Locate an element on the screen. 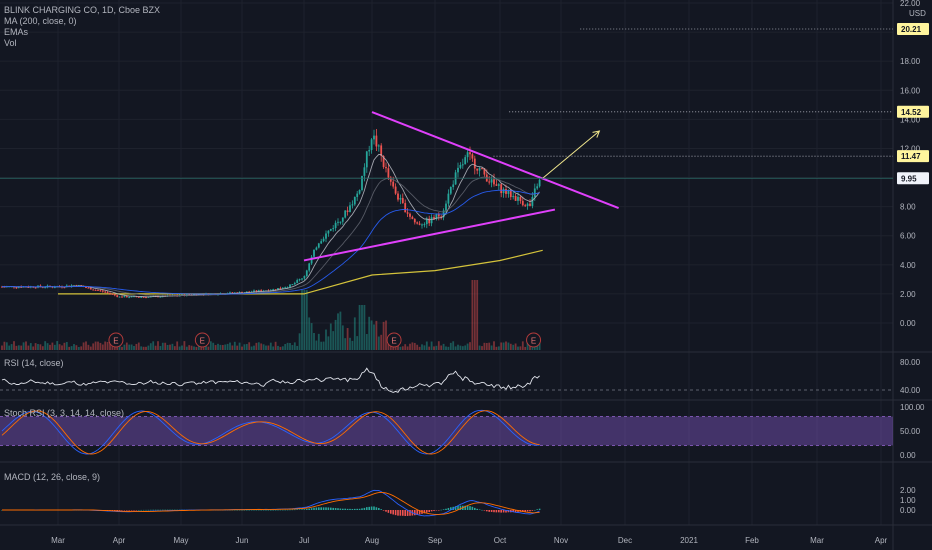 This screenshot has height=550, width=932. pane-tick-label: 0.00 is located at coordinates (908, 455).